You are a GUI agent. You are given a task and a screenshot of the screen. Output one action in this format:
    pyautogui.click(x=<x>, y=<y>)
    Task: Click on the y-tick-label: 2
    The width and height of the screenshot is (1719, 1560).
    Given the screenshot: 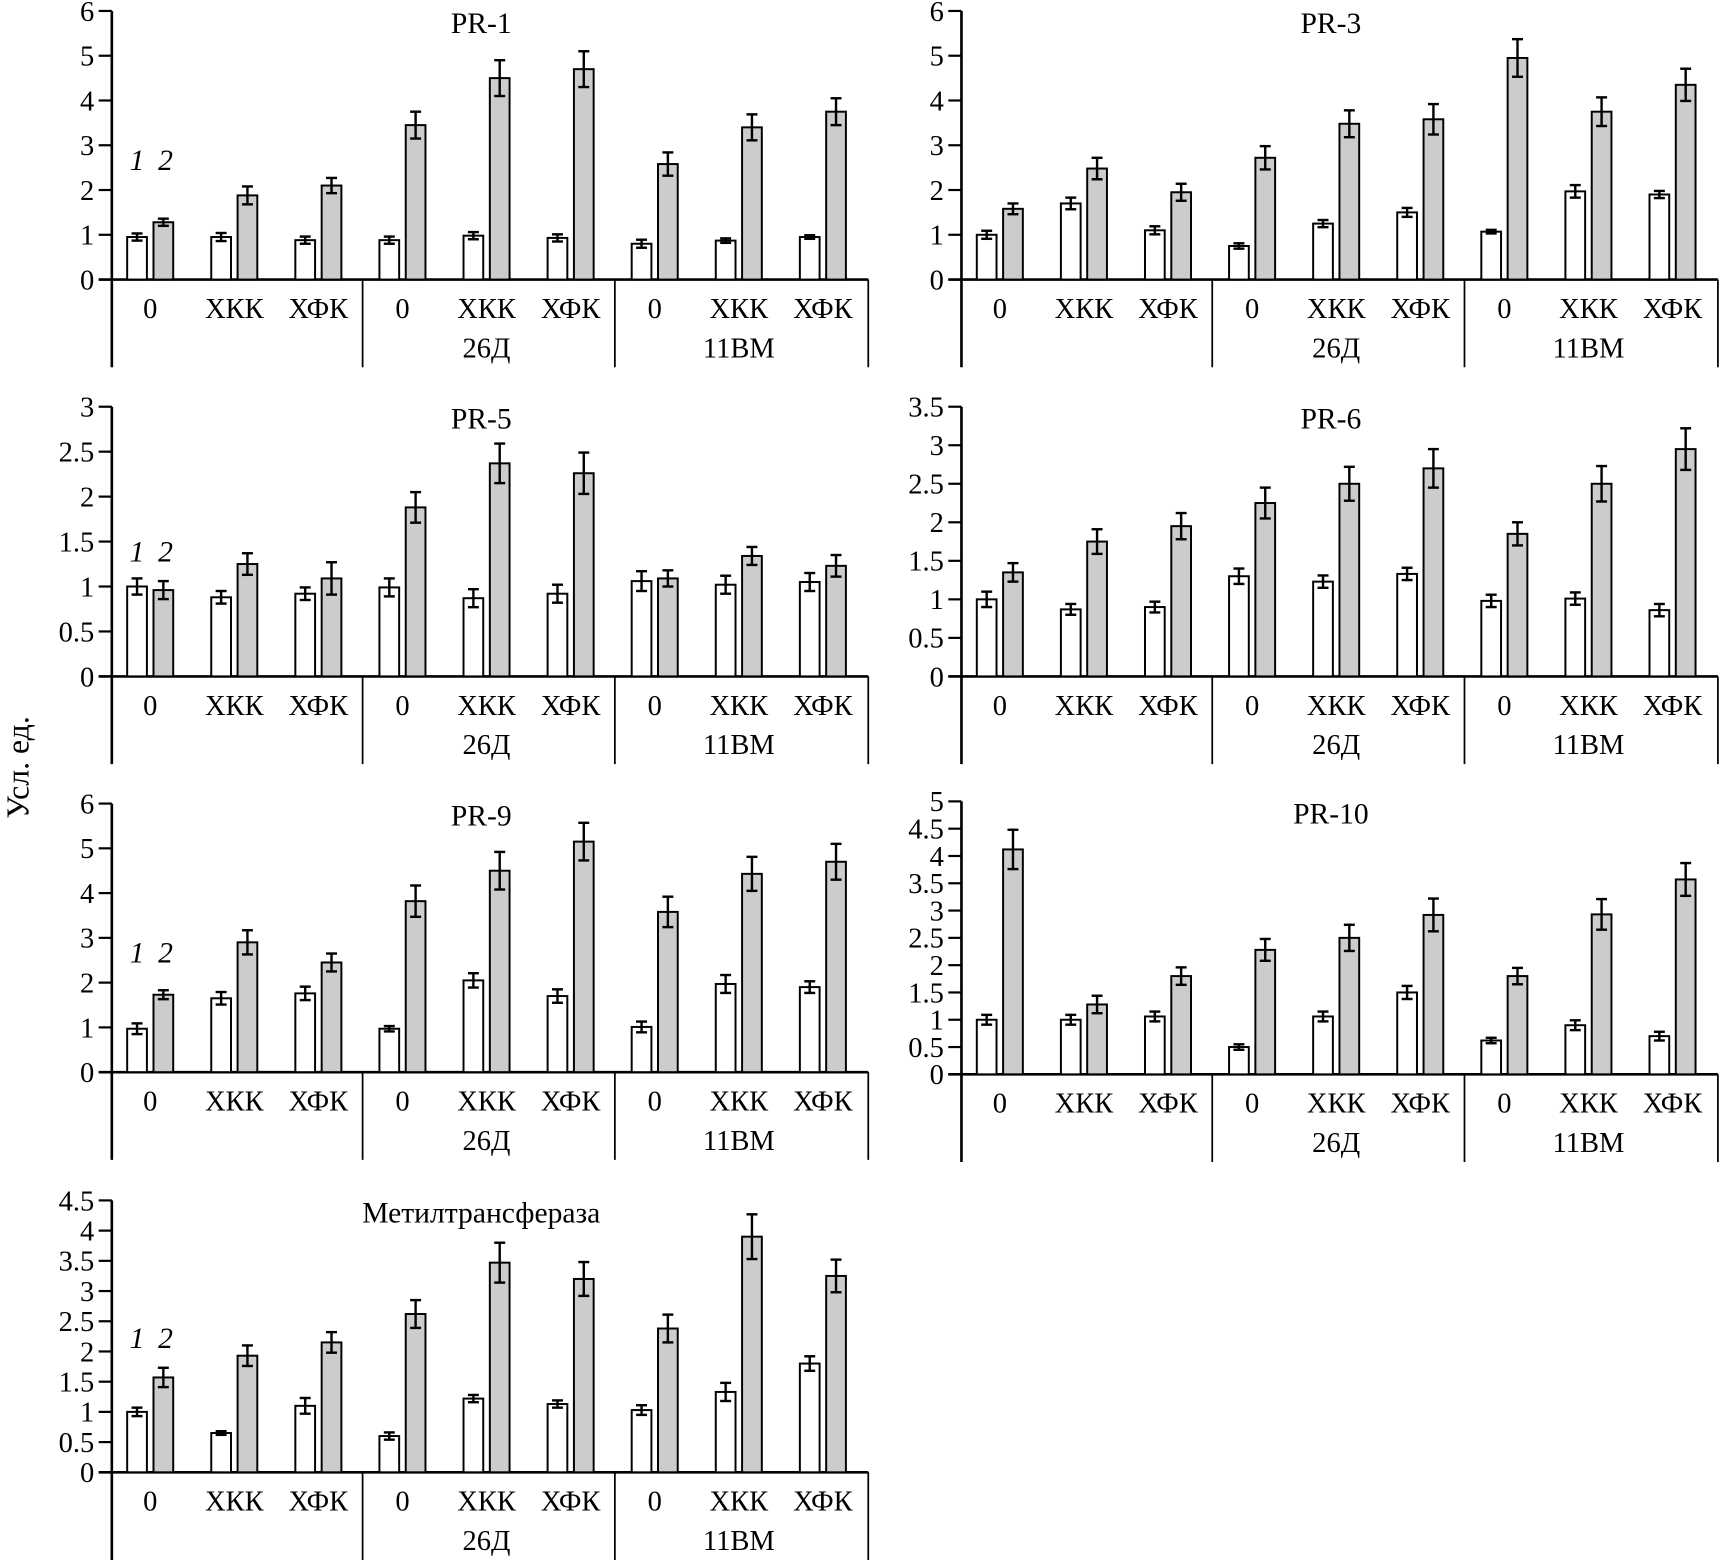 What is the action you would take?
    pyautogui.click(x=937, y=966)
    